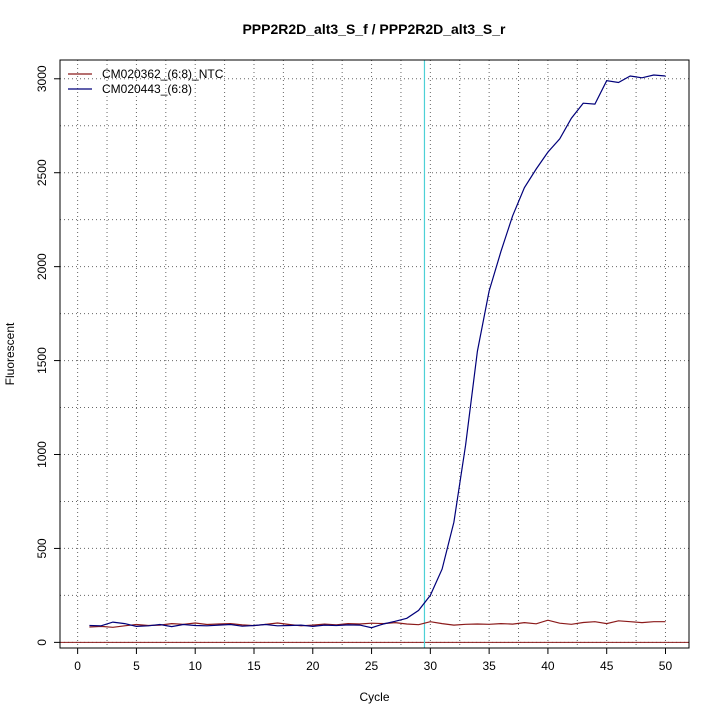  Describe the element at coordinates (196, 666) in the screenshot. I see `x-tick-label: 10` at that location.